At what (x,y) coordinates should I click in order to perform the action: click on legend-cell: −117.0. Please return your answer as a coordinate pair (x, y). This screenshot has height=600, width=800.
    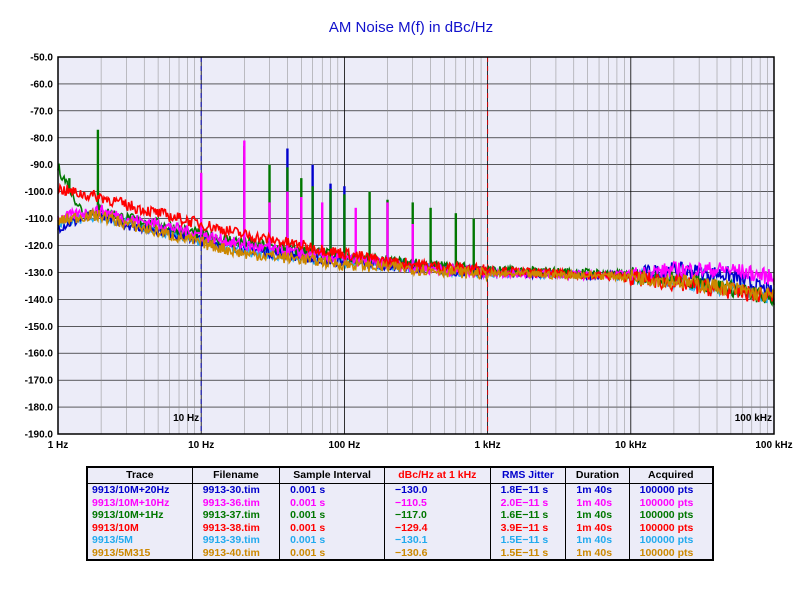
    Looking at the image, I should click on (437, 515).